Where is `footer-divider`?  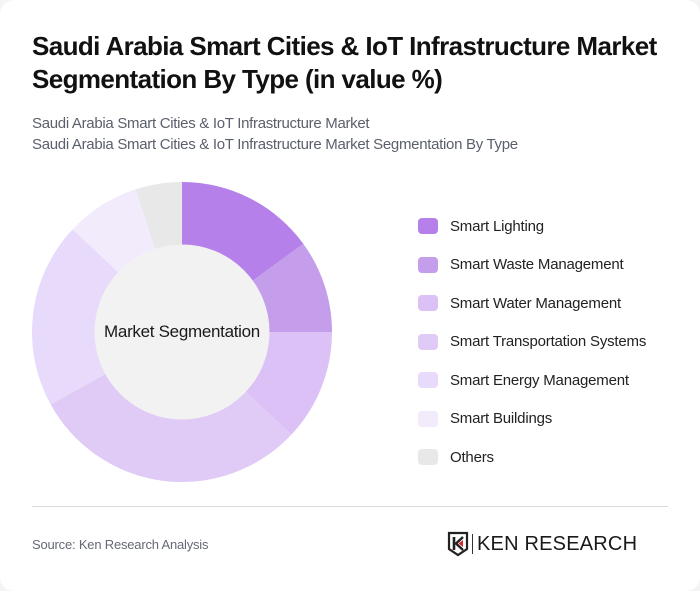 footer-divider is located at coordinates (350, 506).